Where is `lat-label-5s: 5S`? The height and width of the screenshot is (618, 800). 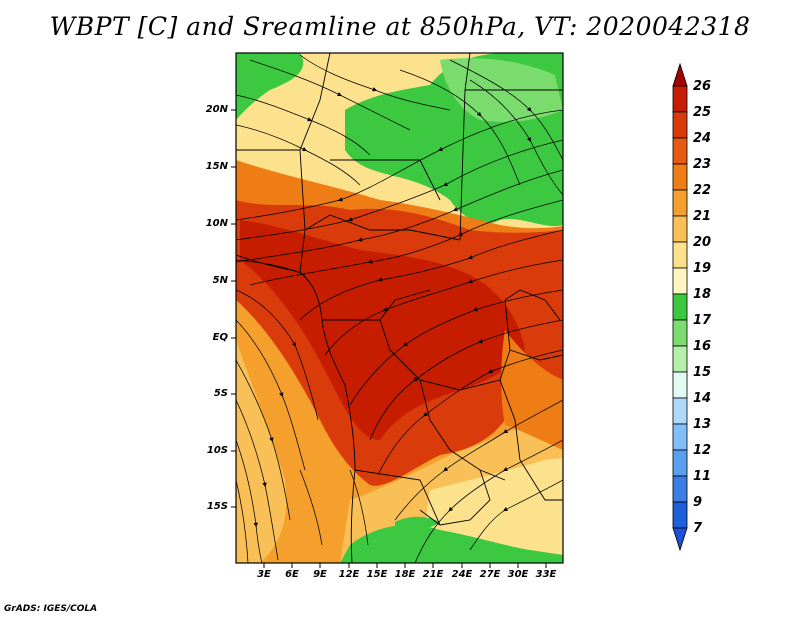
lat-label-5s: 5S is located at coordinates (220, 393).